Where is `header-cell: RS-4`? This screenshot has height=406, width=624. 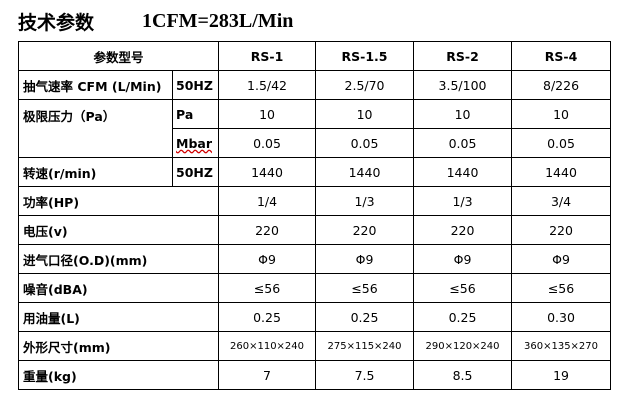 header-cell: RS-4 is located at coordinates (561, 56).